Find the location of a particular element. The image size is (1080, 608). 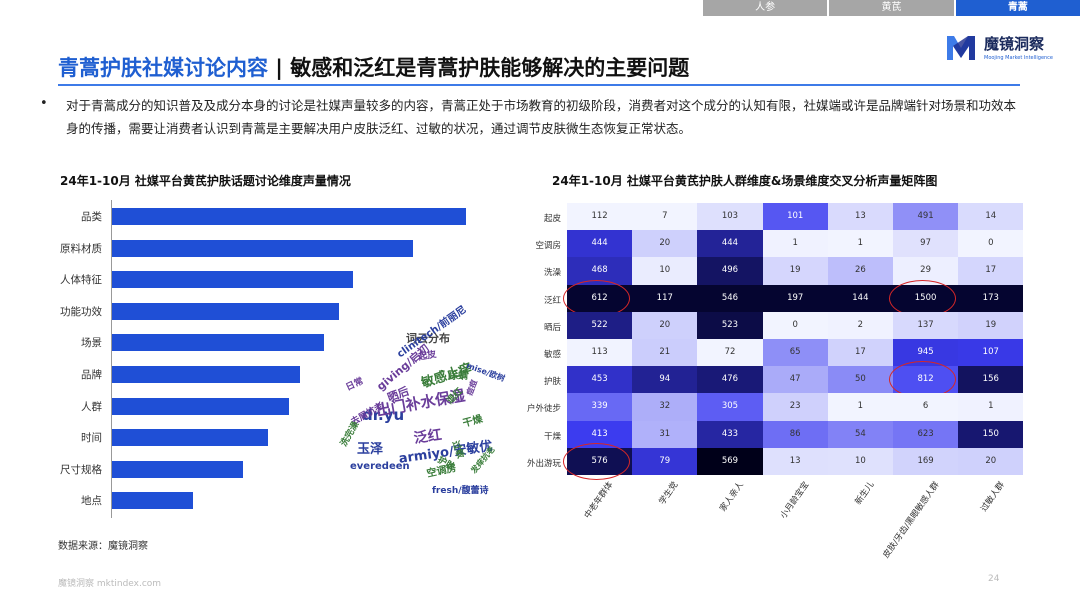

heatmap-column-label: 过敏人群 is located at coordinates (992, 497).